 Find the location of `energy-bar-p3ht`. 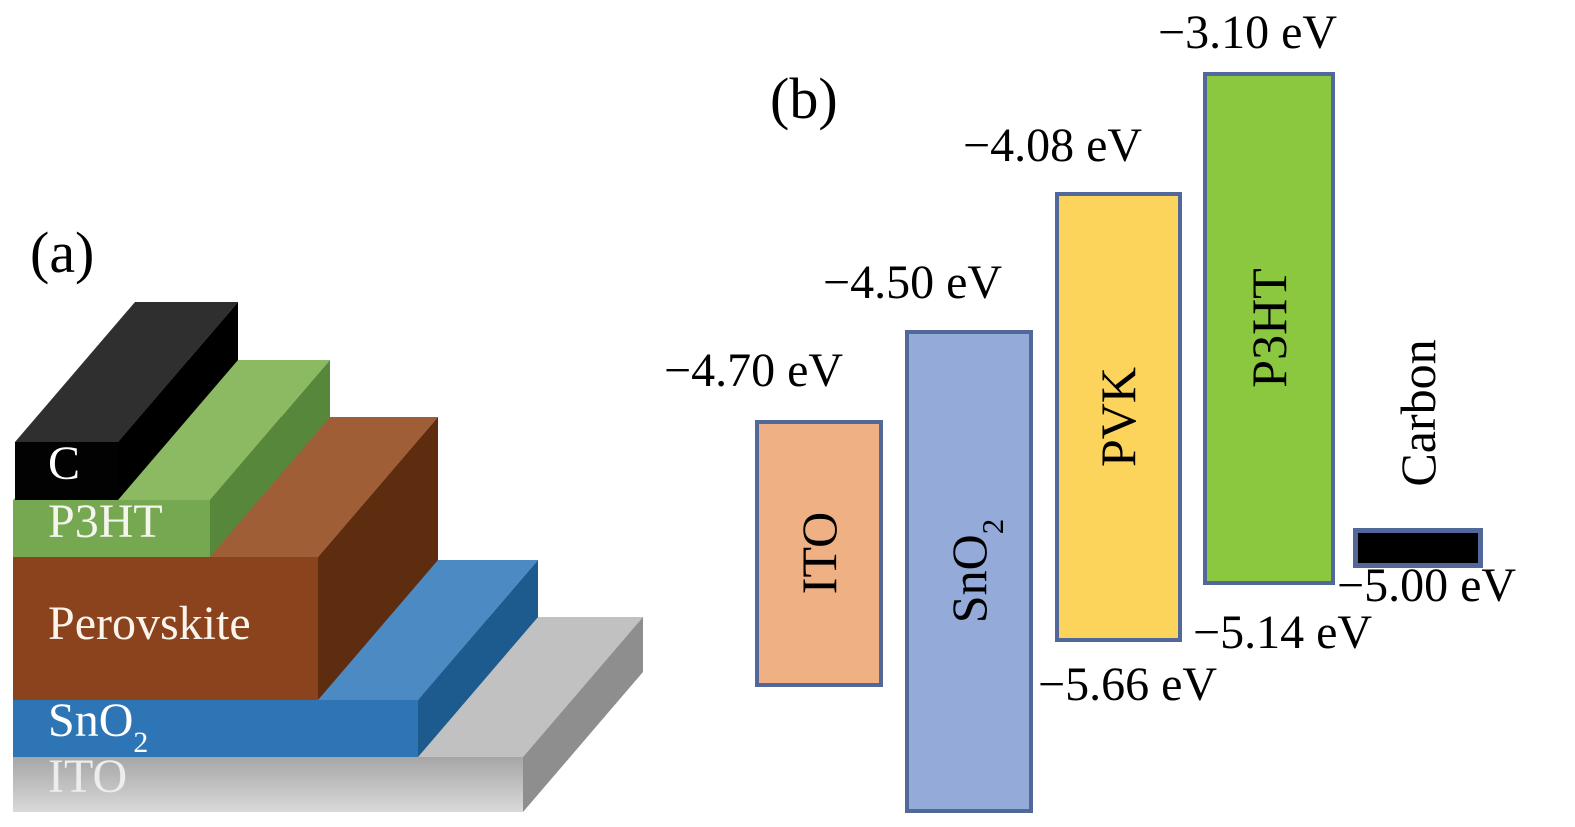

energy-bar-p3ht is located at coordinates (1269, 328).